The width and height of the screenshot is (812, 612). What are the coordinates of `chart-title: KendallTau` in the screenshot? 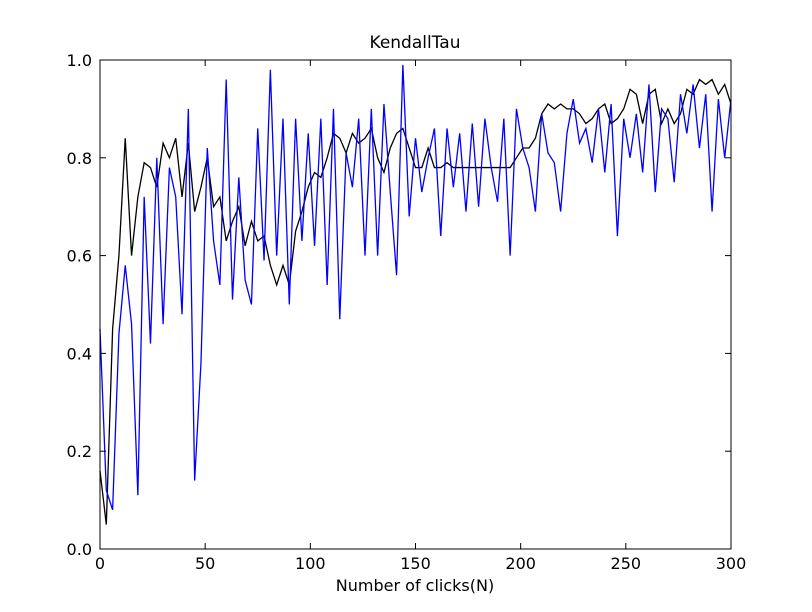 It's located at (415, 43).